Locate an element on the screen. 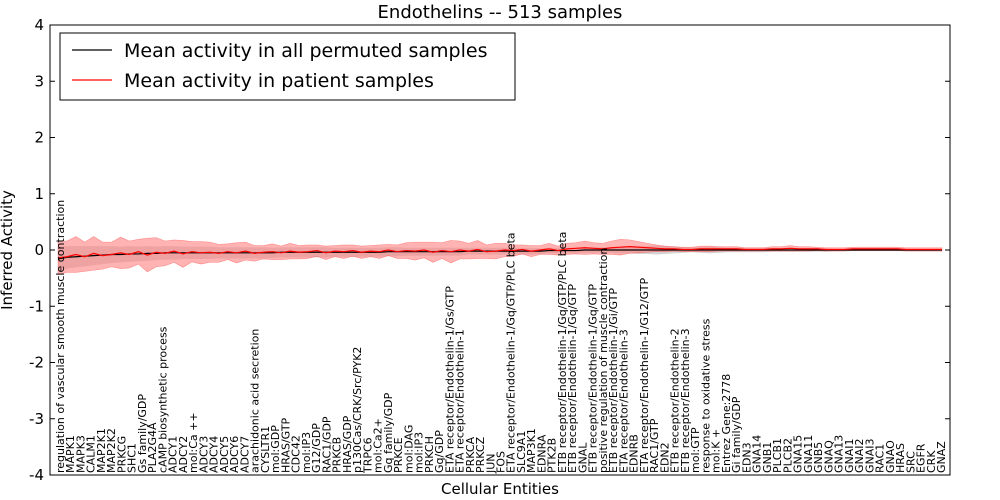 The image size is (1000, 500). chart-title: Endothelins -- 513 samples is located at coordinates (500, 12).